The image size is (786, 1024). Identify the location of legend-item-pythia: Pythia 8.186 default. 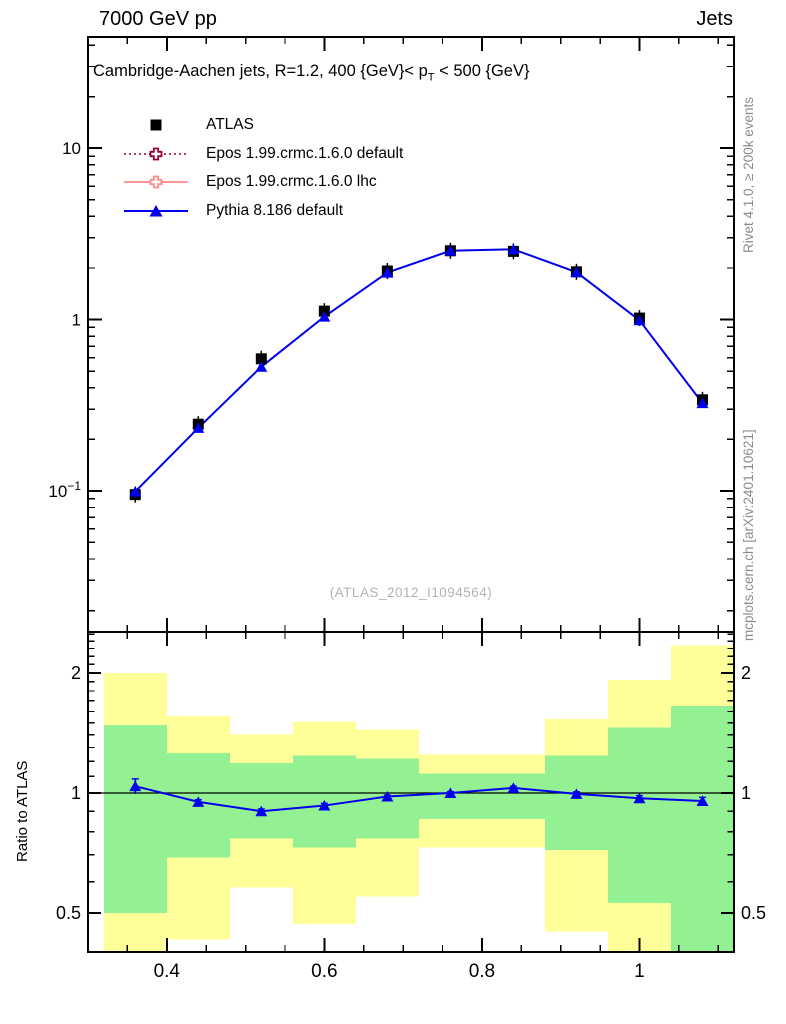
(260, 211).